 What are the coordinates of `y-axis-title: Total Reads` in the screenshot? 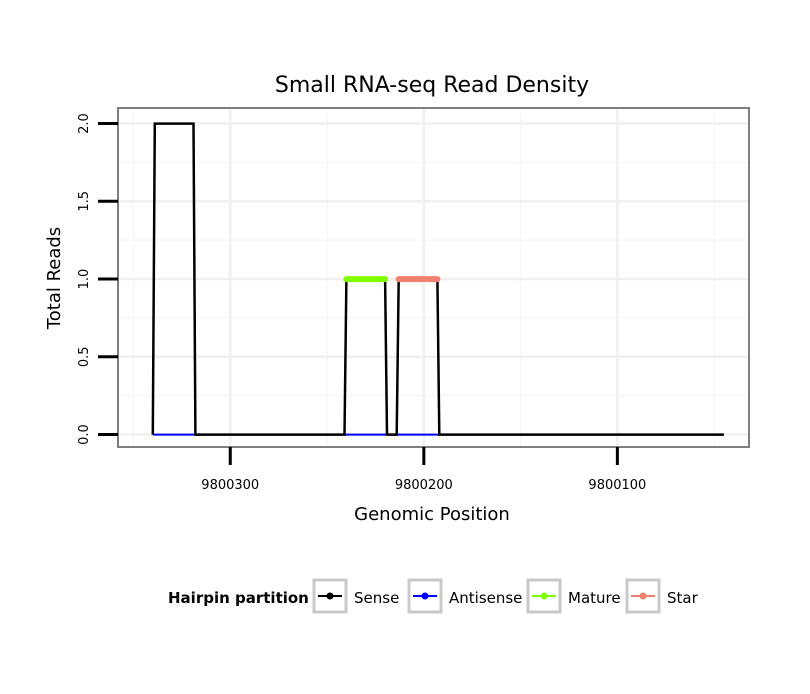 It's located at (54, 278).